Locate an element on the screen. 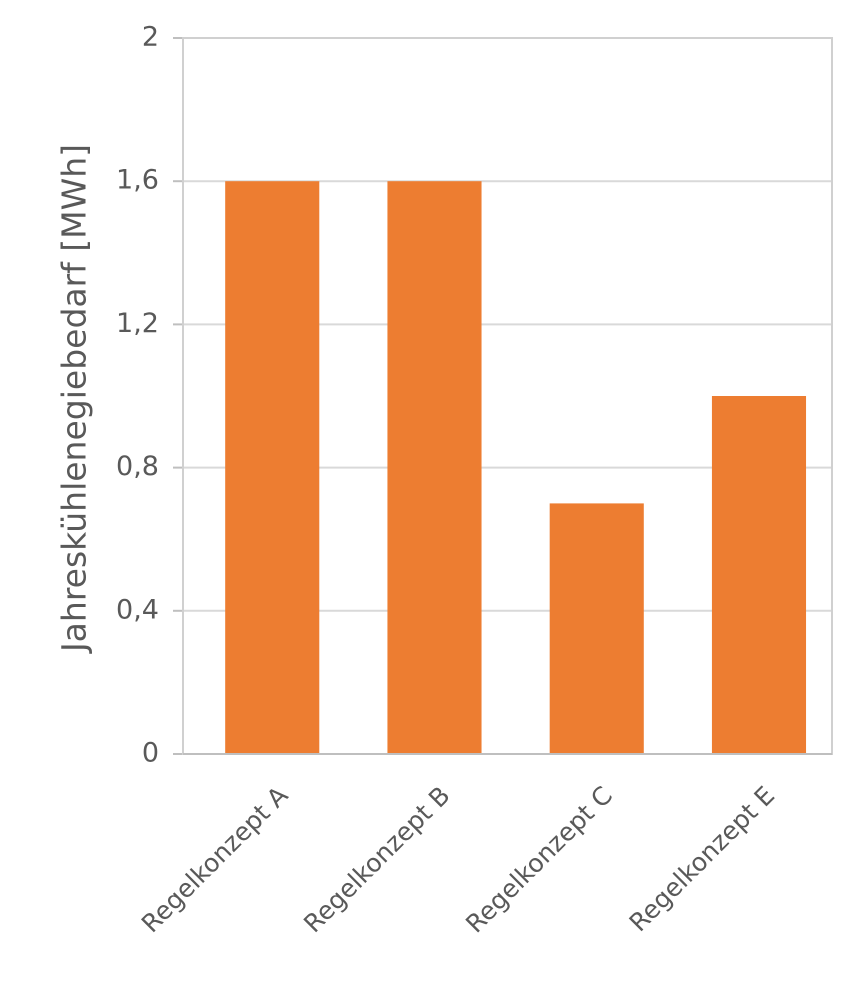 Image resolution: width=865 pixels, height=1000 pixels. x-tick-label: Regelkonzept B is located at coordinates (377, 860).